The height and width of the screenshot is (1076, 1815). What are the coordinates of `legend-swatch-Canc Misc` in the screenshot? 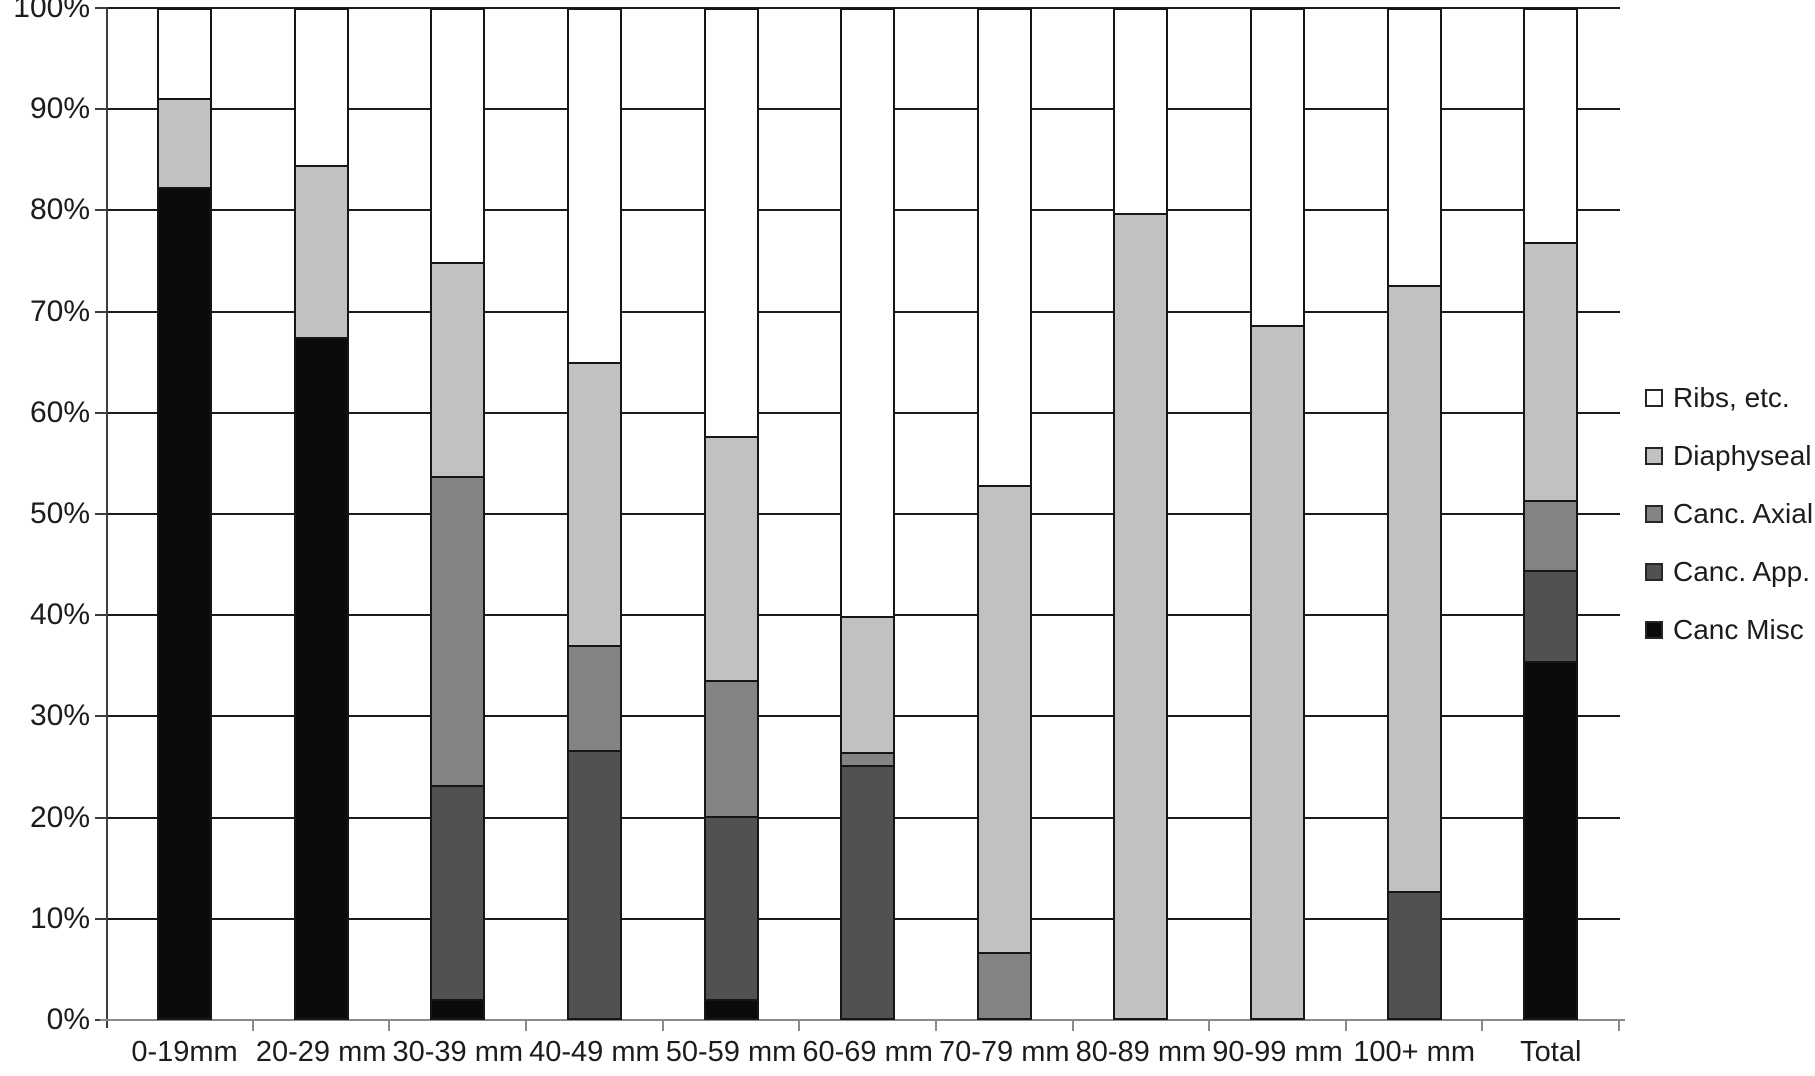 It's located at (1654, 630).